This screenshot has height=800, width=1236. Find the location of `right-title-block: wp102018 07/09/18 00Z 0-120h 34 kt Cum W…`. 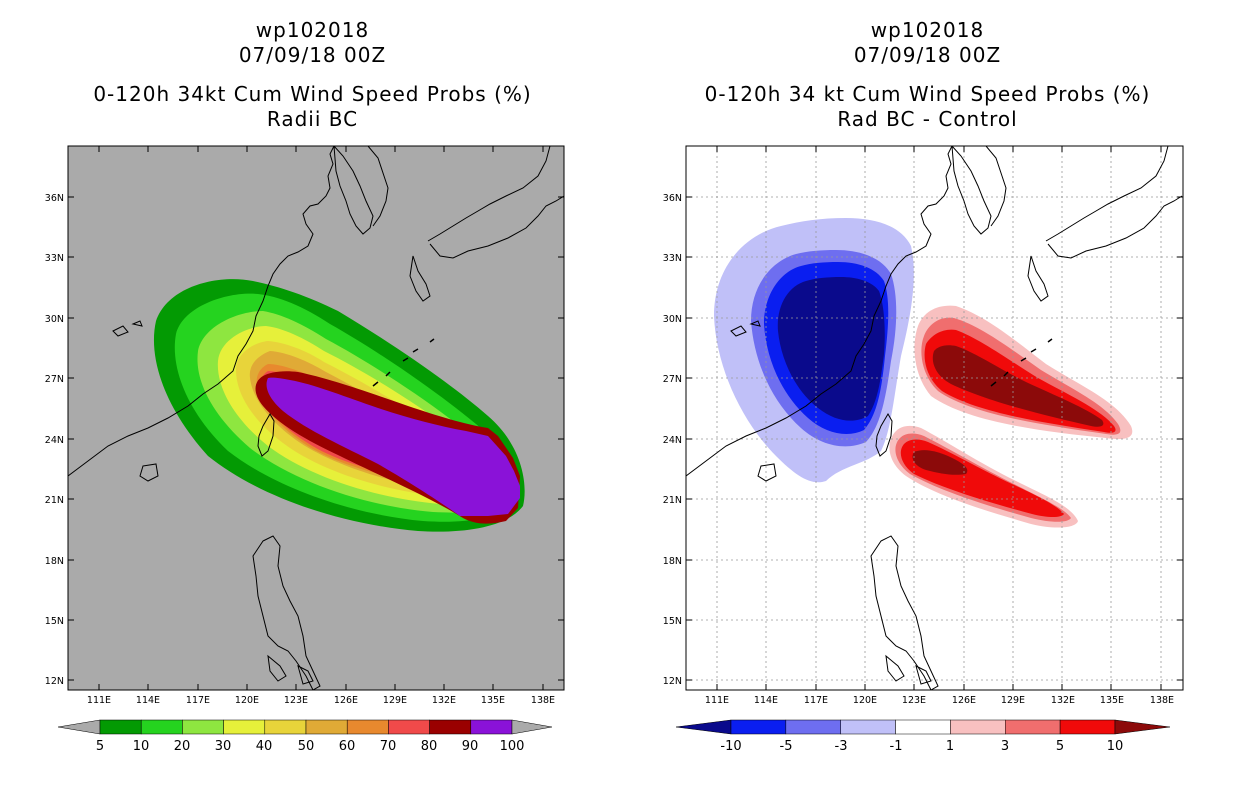

right-title-block: wp102018 07/09/18 00Z 0-120h 34 kt Cum W… is located at coordinates (927, 75).